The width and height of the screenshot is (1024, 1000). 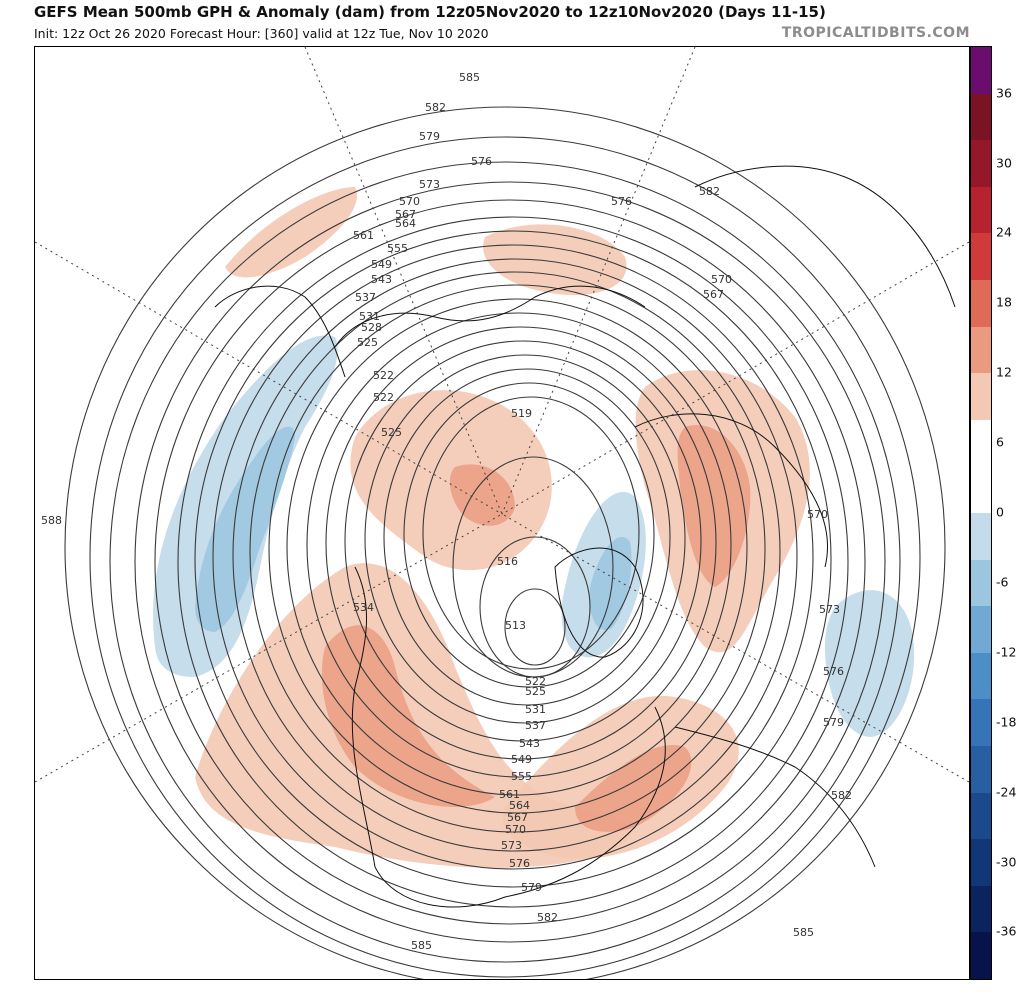 I want to click on anomaly-arctic-warm-core, so click(x=482, y=495).